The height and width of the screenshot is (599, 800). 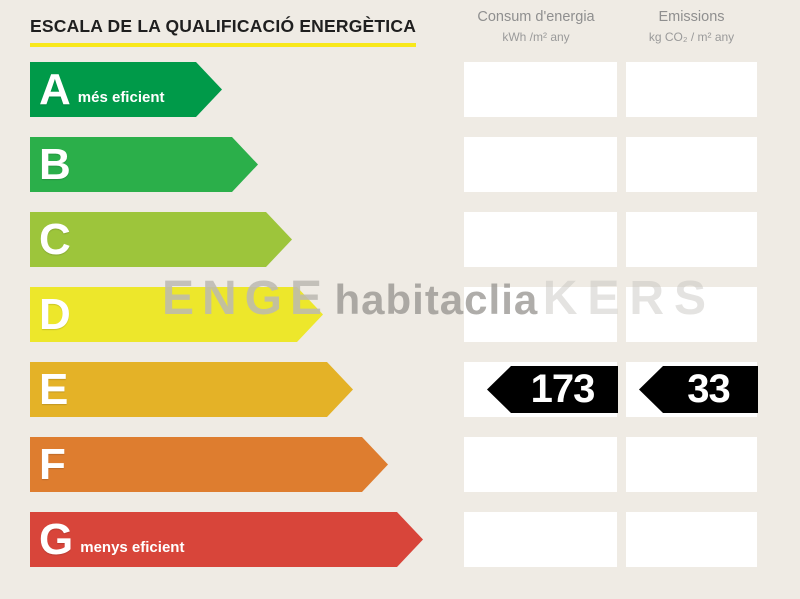 What do you see at coordinates (536, 37) in the screenshot?
I see `consum-header-unit: kWh /m² any` at bounding box center [536, 37].